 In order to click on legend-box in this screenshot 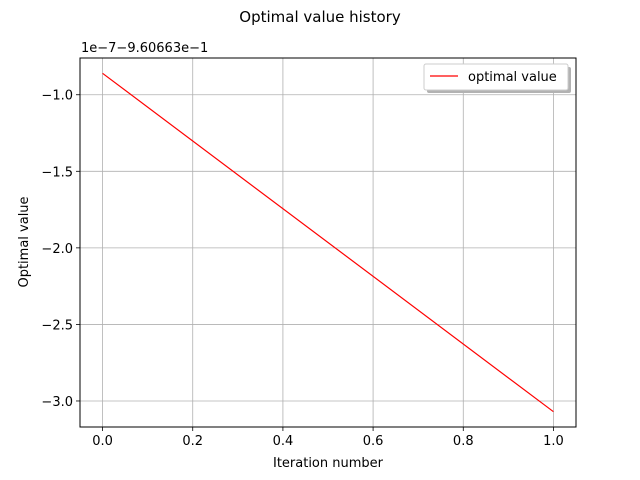, I will do `click(496, 77)`.